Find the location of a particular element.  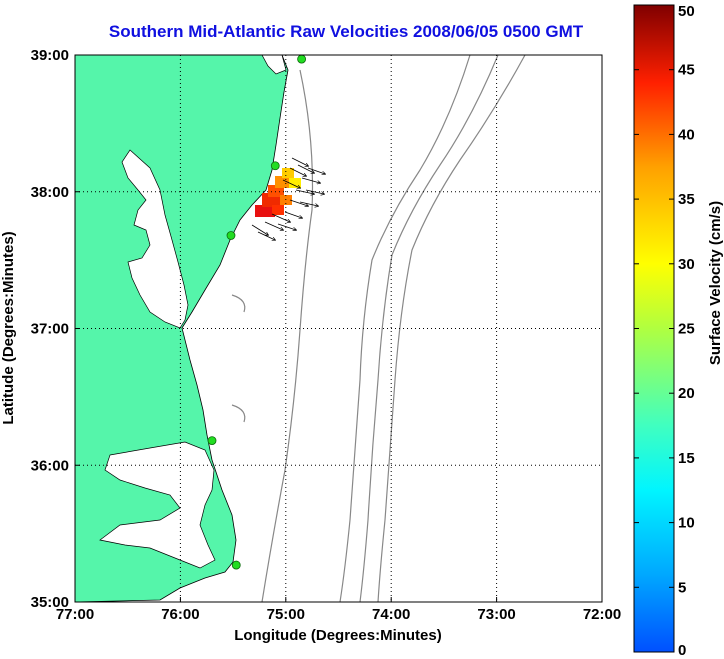

colorbar-tick-label: 45 is located at coordinates (686, 70).